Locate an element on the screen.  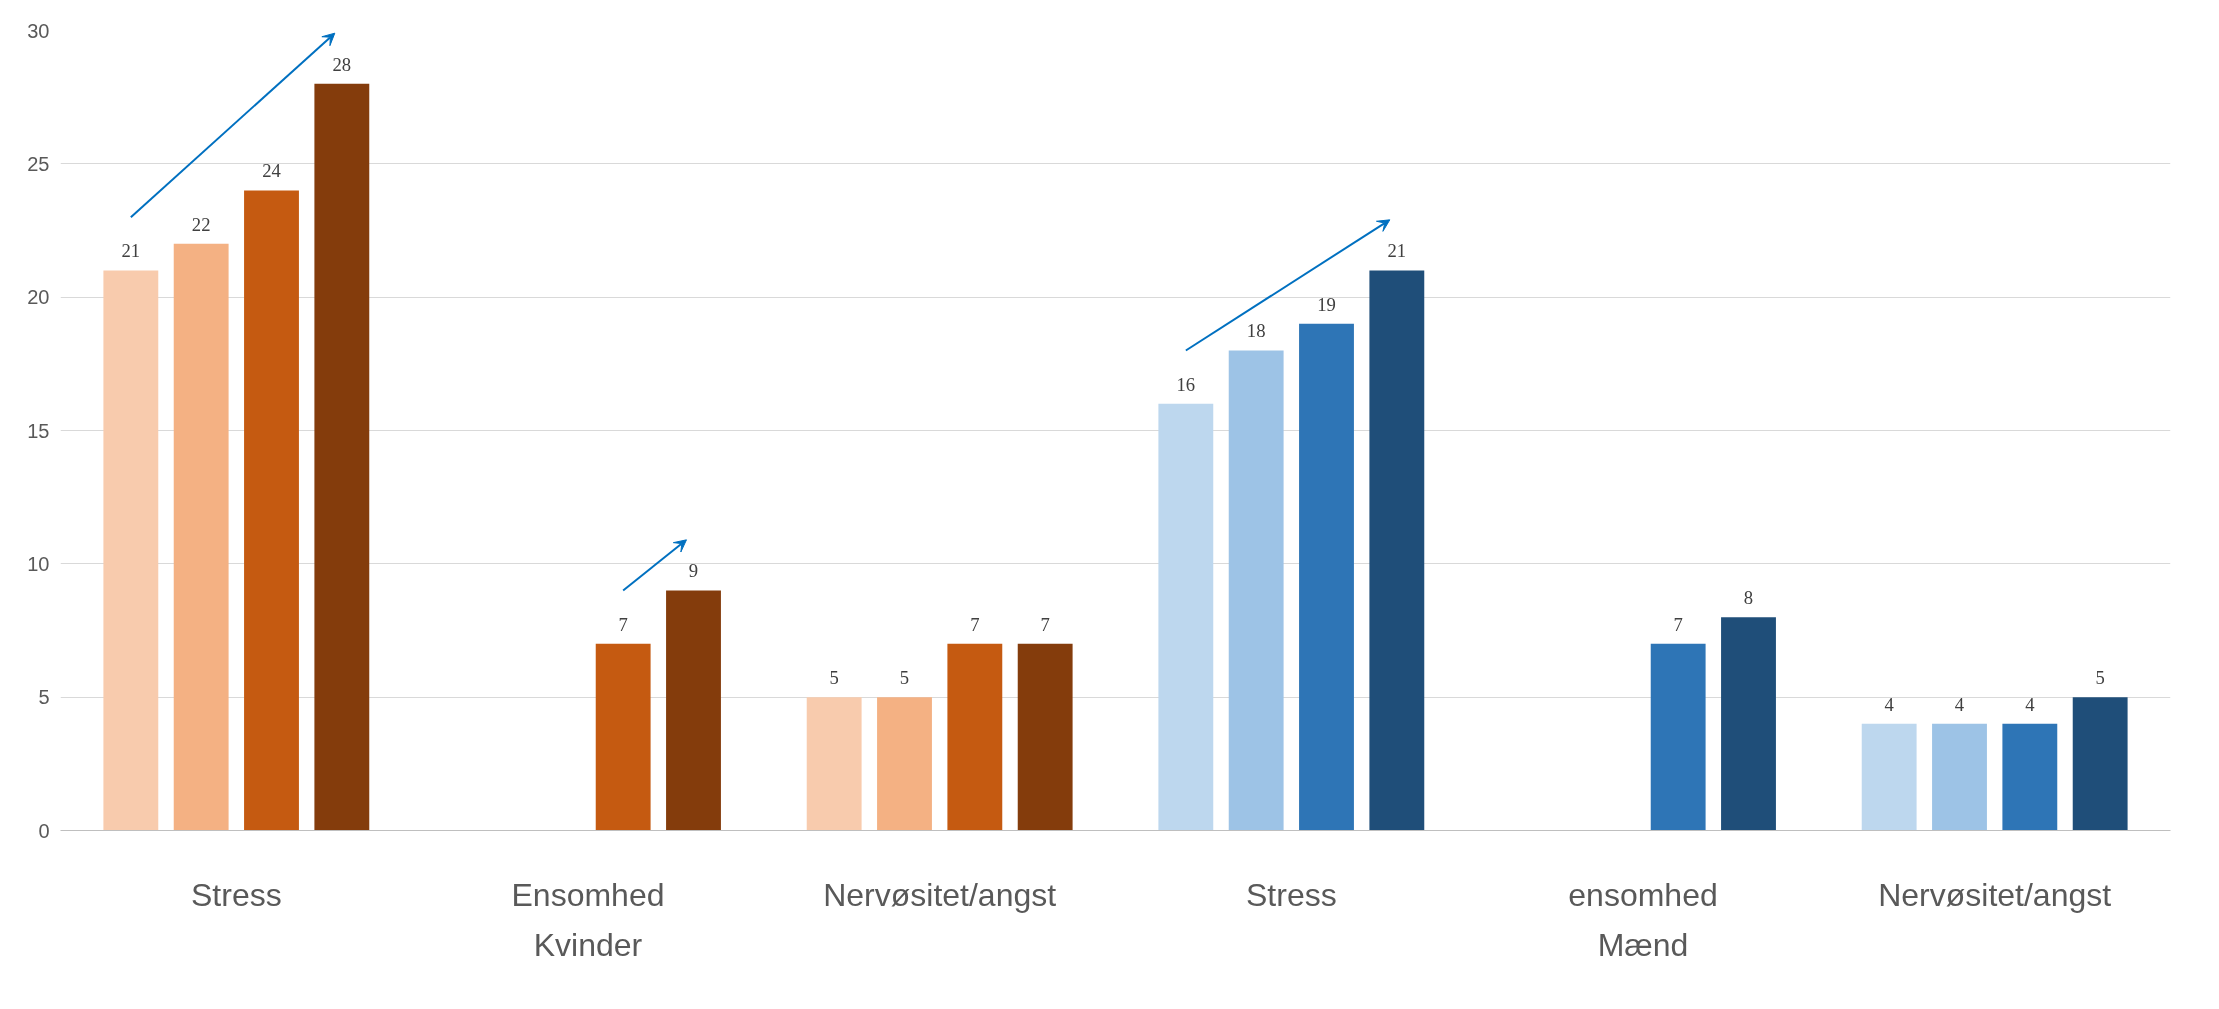
y-tick-label: 25 is located at coordinates (38, 163).